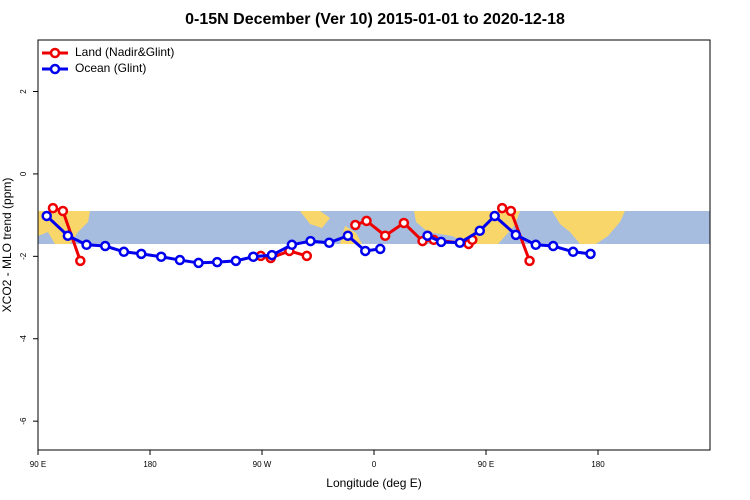 This screenshot has width=750, height=500. I want to click on y-tick-label: -6, so click(23, 421).